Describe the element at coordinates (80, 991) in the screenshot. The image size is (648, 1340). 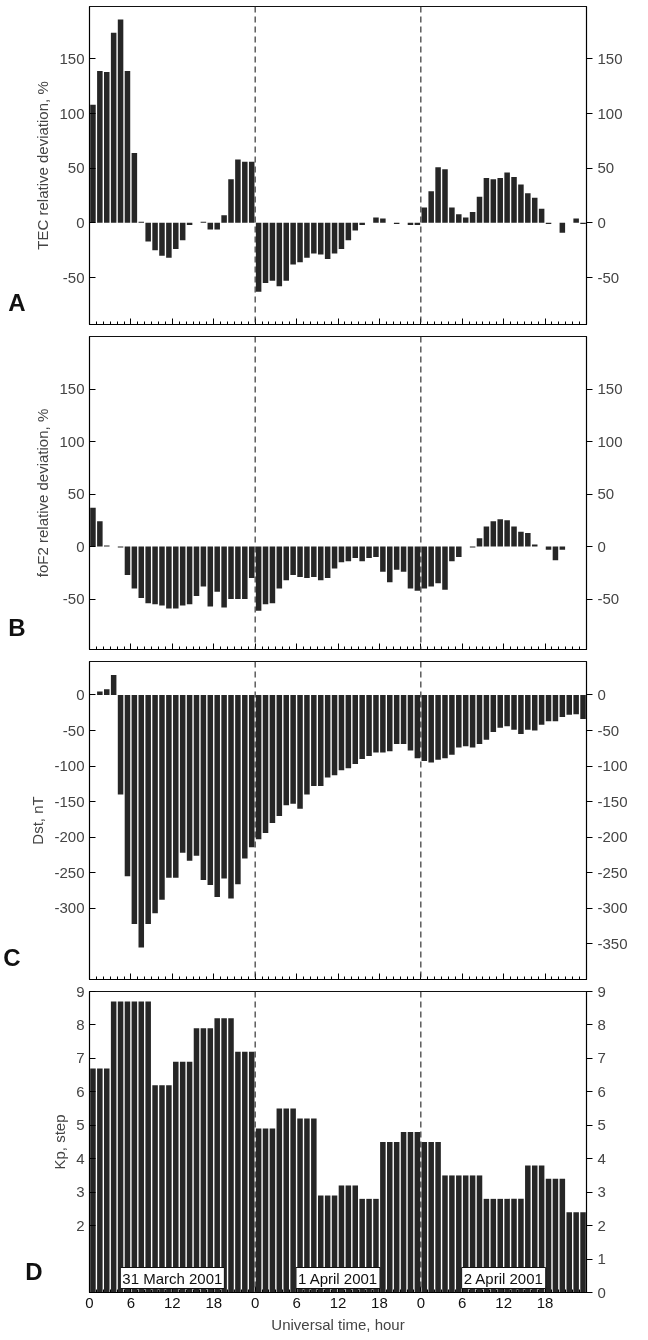
I see `y-tick-label: 9` at that location.